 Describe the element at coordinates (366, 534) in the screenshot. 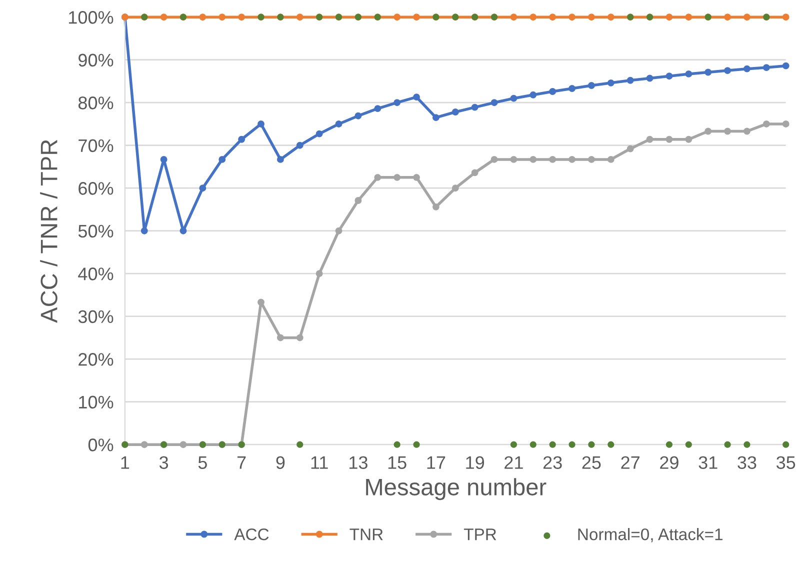

I see `legend-label: TNR` at that location.